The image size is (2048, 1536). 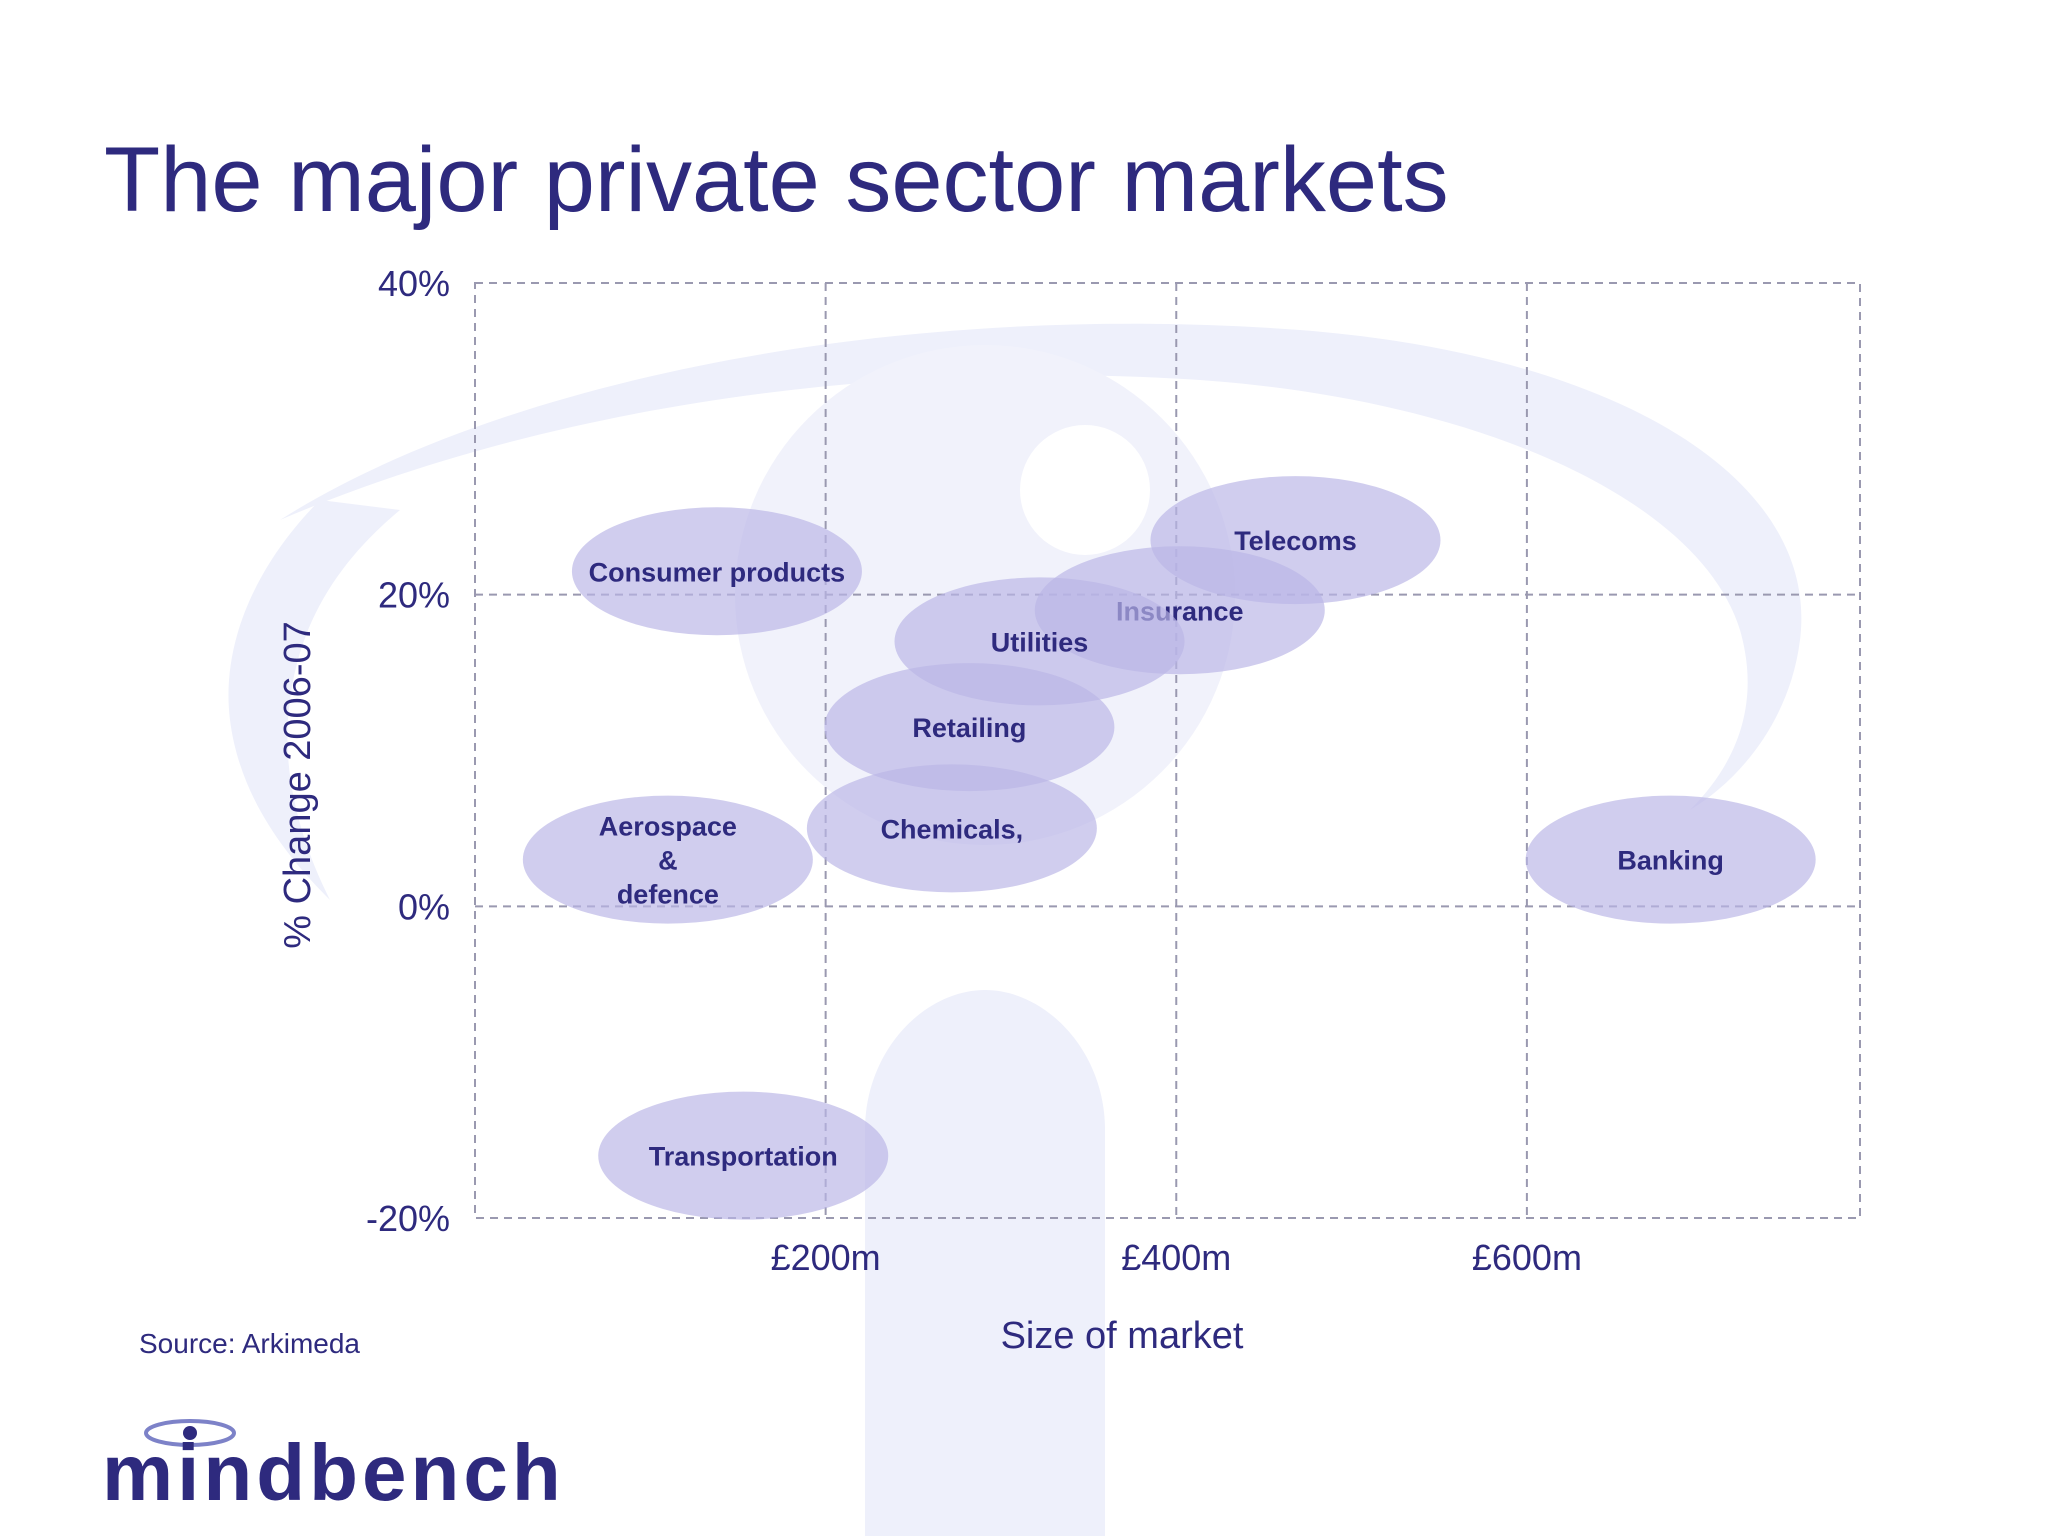 What do you see at coordinates (414, 283) in the screenshot?
I see `y-tick-label: 40%` at bounding box center [414, 283].